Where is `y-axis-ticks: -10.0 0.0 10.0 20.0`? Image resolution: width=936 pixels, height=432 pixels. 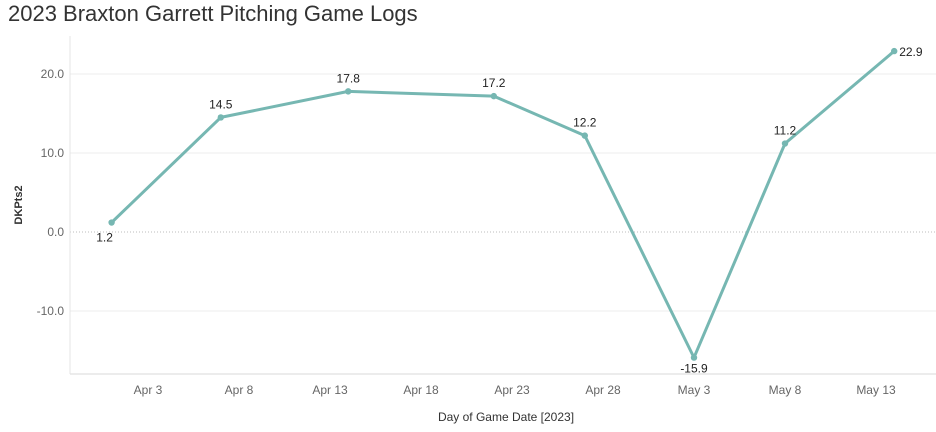
y-axis-ticks: -10.0 0.0 10.0 20.0 is located at coordinates (51, 192).